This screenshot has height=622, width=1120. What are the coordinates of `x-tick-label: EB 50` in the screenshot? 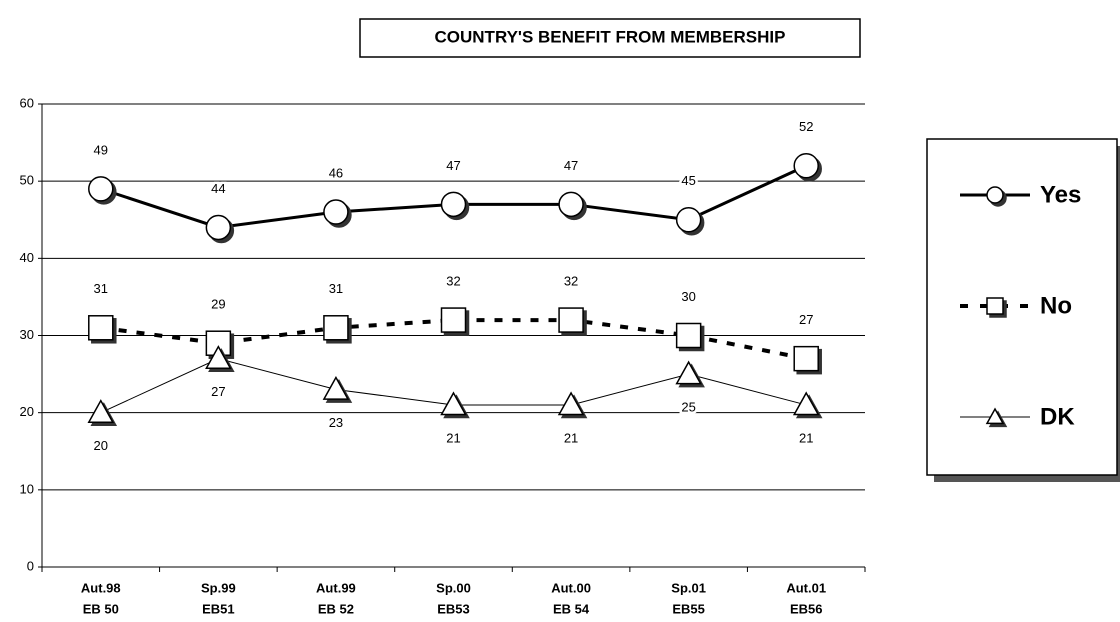 It's located at (101, 608).